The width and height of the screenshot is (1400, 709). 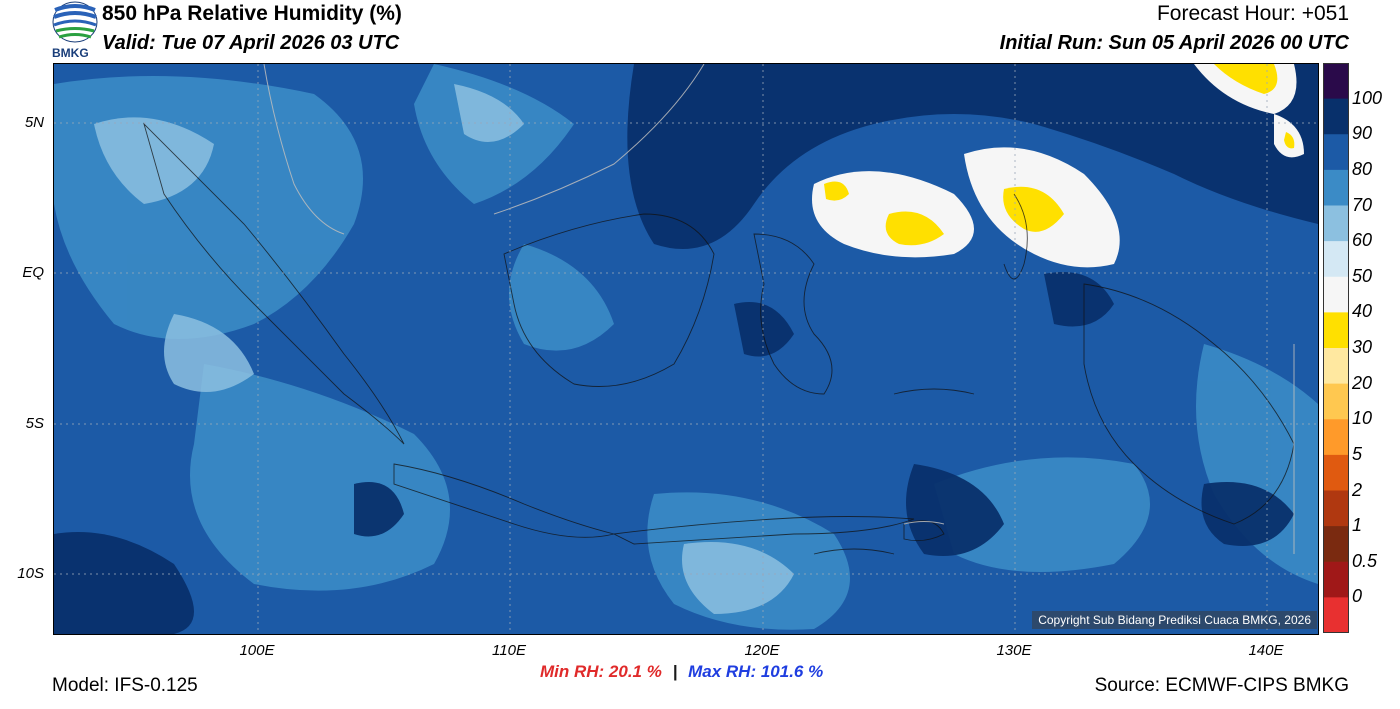 I want to click on lon-label-110e: 110E, so click(x=509, y=650).